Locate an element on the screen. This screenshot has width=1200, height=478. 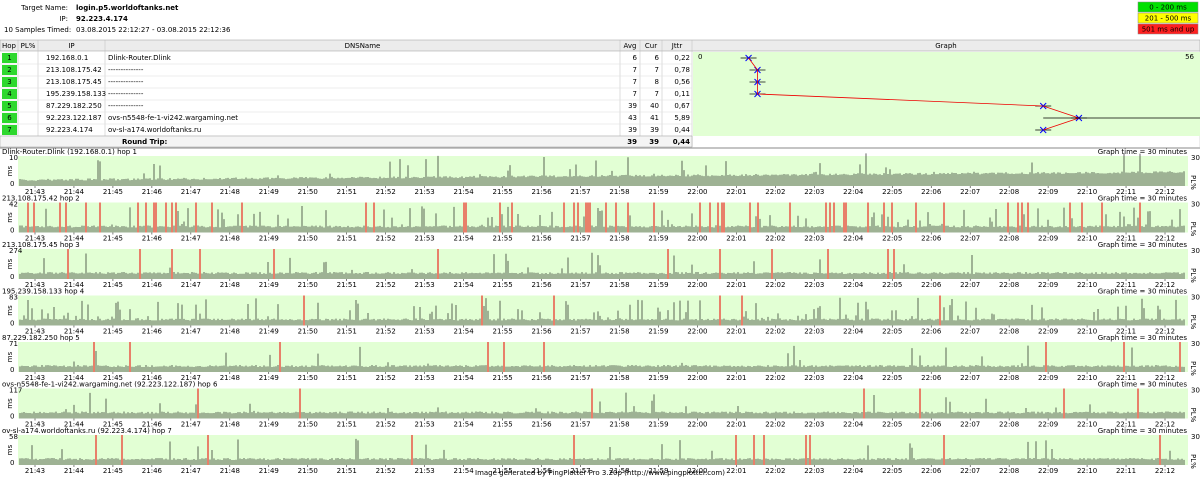
round-trip-label: Round Trip: is located at coordinates (144, 142).